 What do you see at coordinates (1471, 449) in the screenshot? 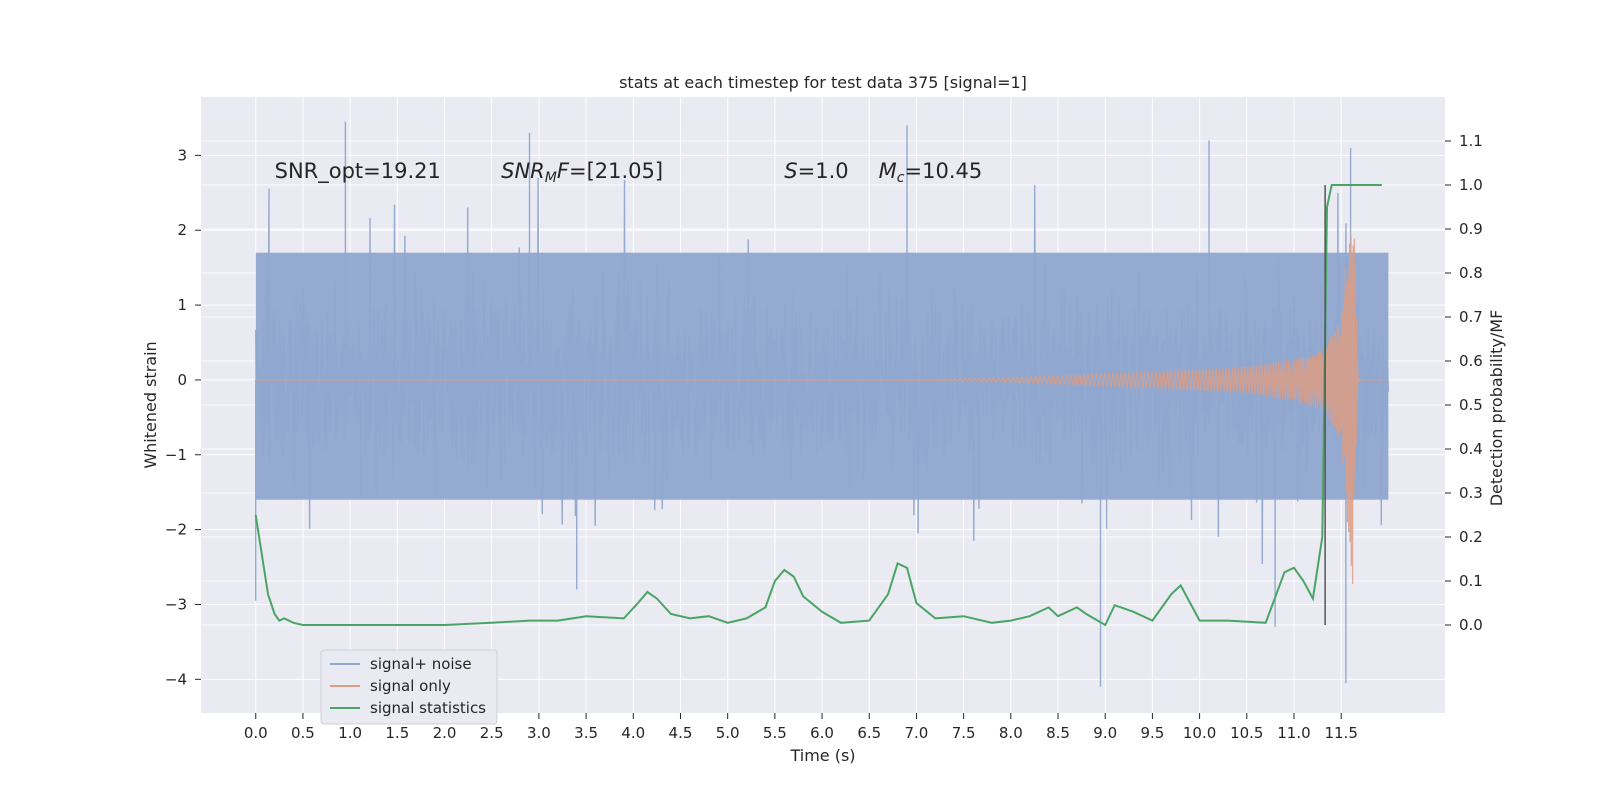
I see `y2-tick-label: 0.4` at bounding box center [1471, 449].